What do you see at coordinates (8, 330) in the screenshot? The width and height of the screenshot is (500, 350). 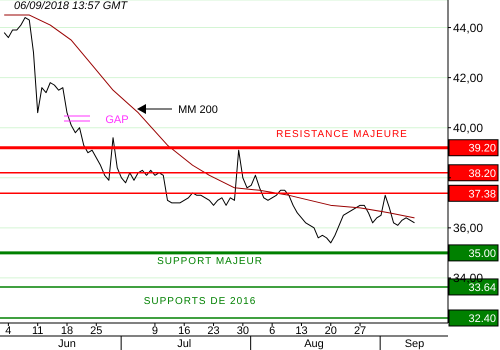 I see `x-tick-label: 4` at bounding box center [8, 330].